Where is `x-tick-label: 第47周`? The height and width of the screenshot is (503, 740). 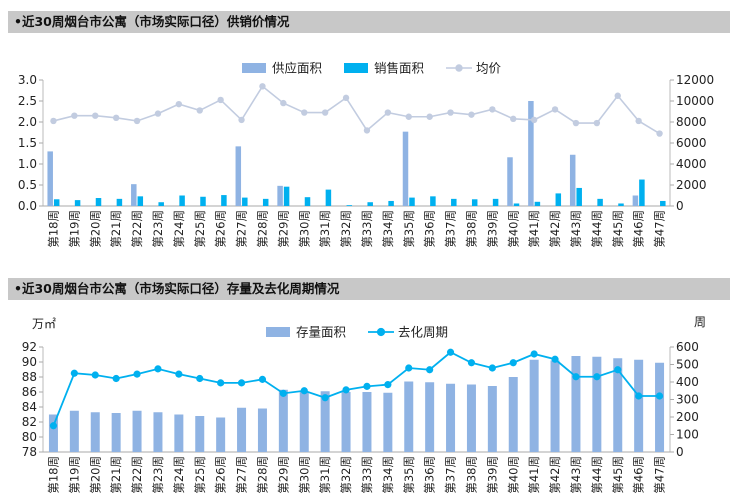 x-tick-label: 第47周 is located at coordinates (660, 229).